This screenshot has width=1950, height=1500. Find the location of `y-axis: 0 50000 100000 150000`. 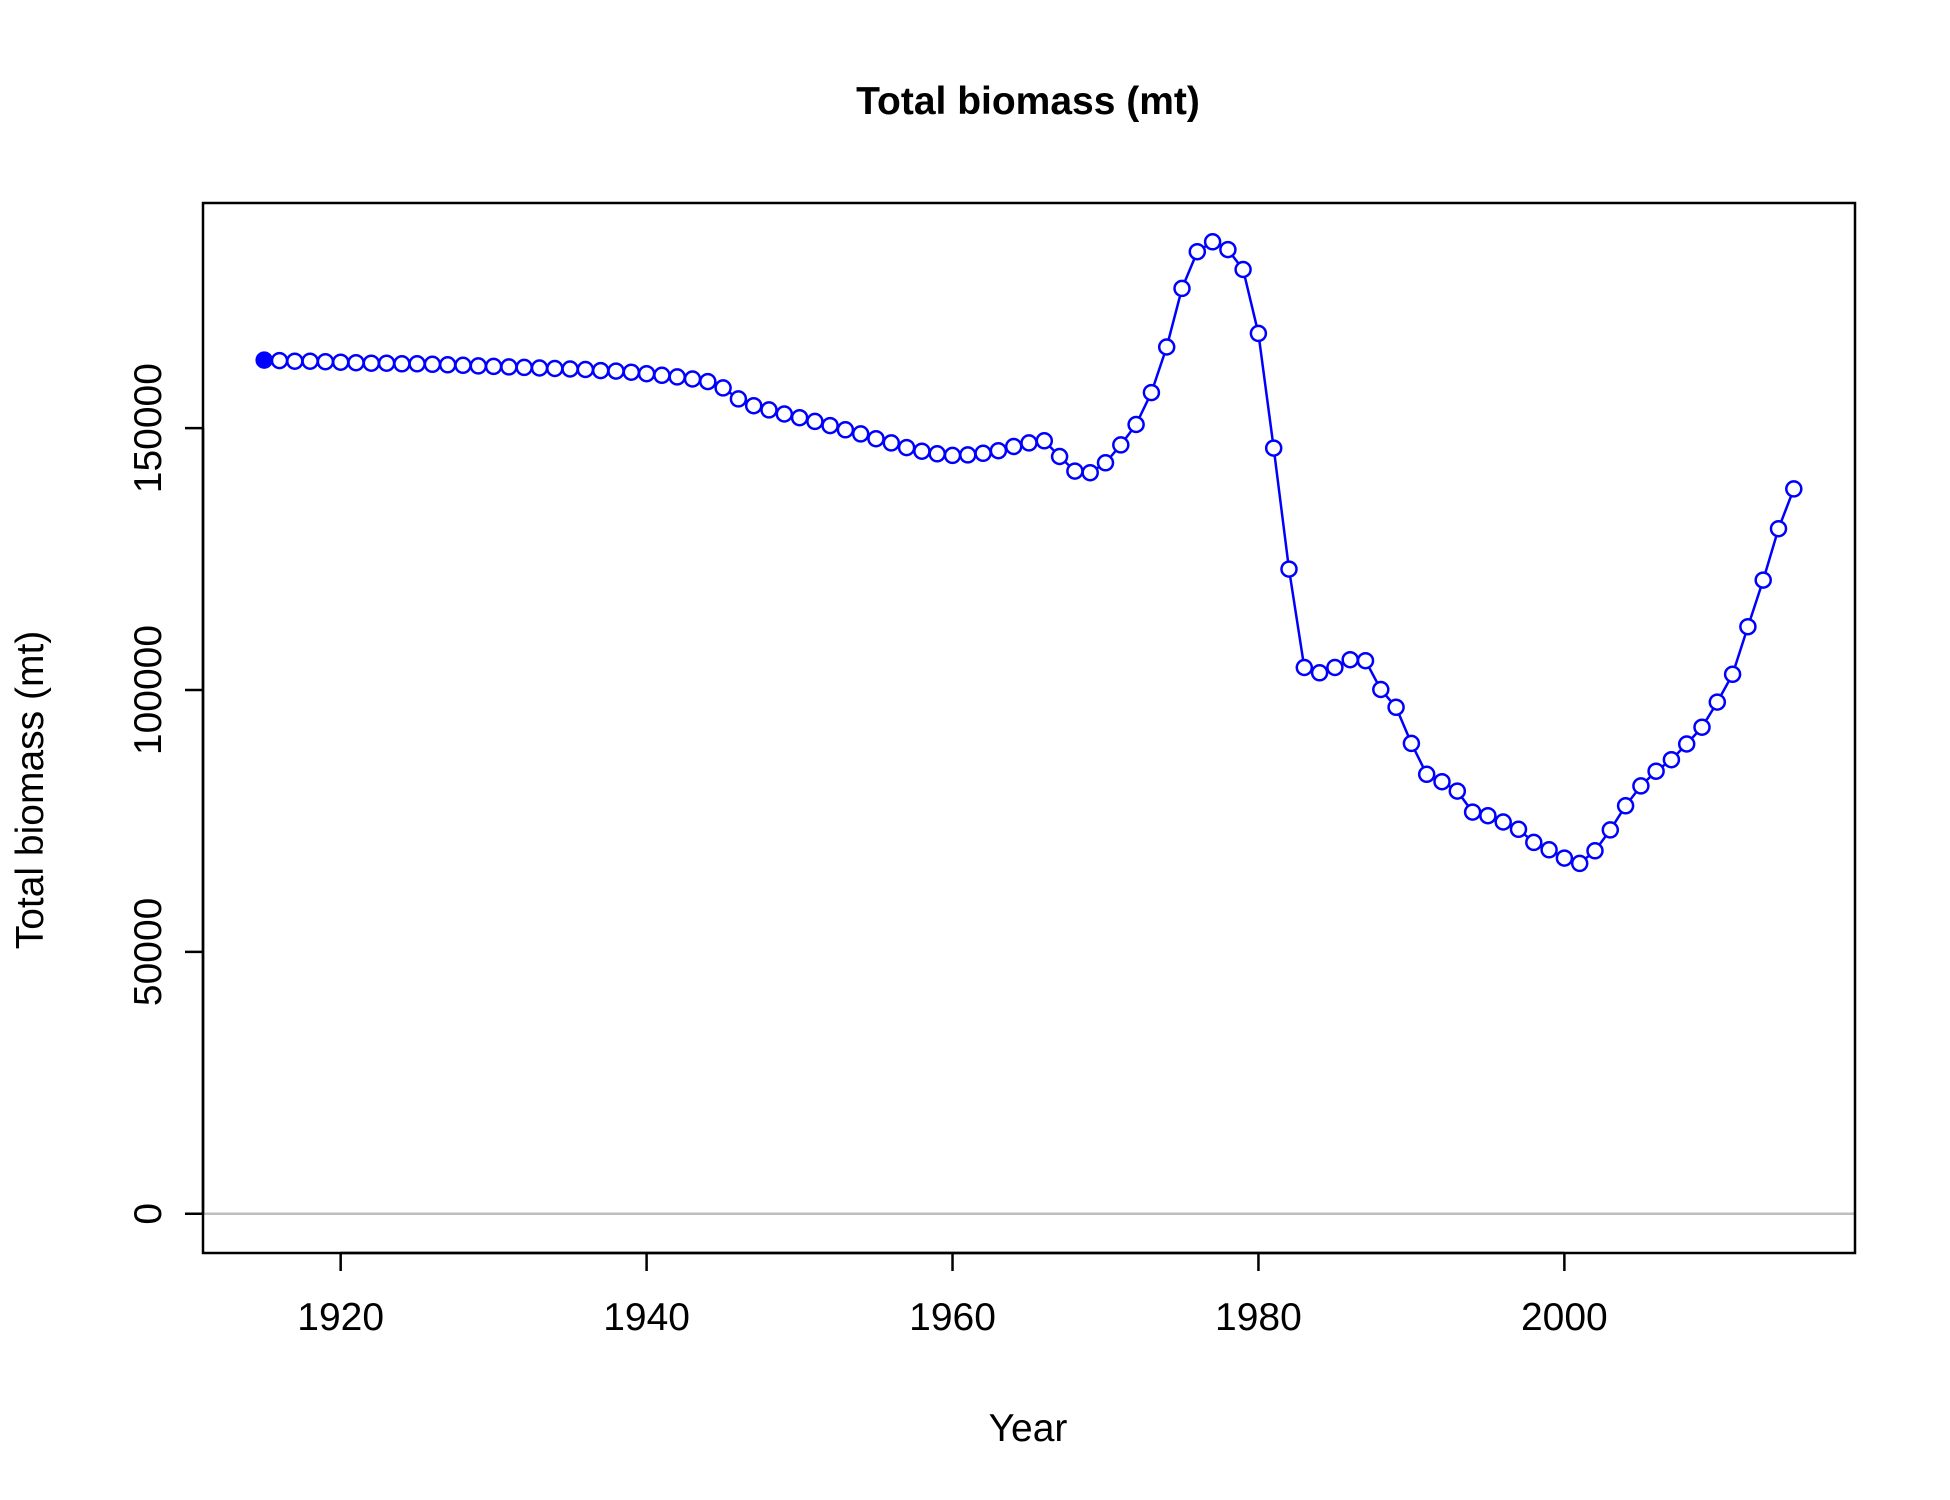

y-axis: 0 50000 100000 150000 is located at coordinates (166, 794).